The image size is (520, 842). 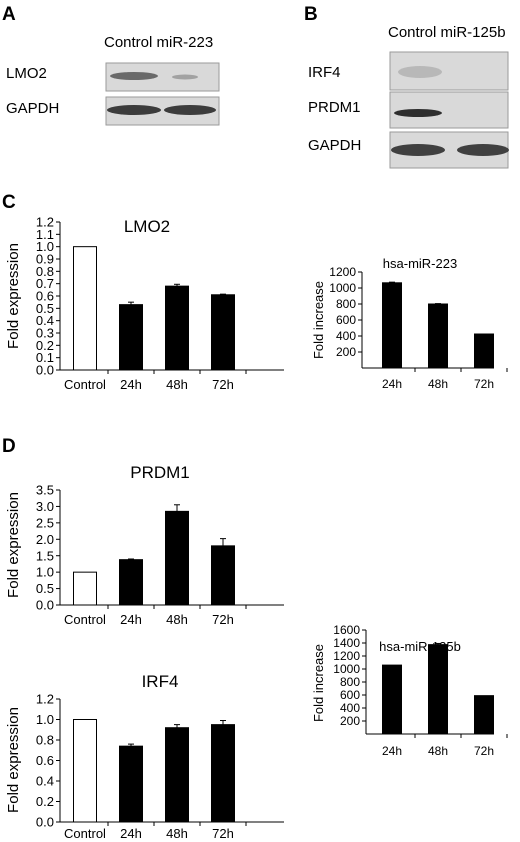 What do you see at coordinates (346, 320) in the screenshot?
I see `mir223-y-tick-label: 600` at bounding box center [346, 320].